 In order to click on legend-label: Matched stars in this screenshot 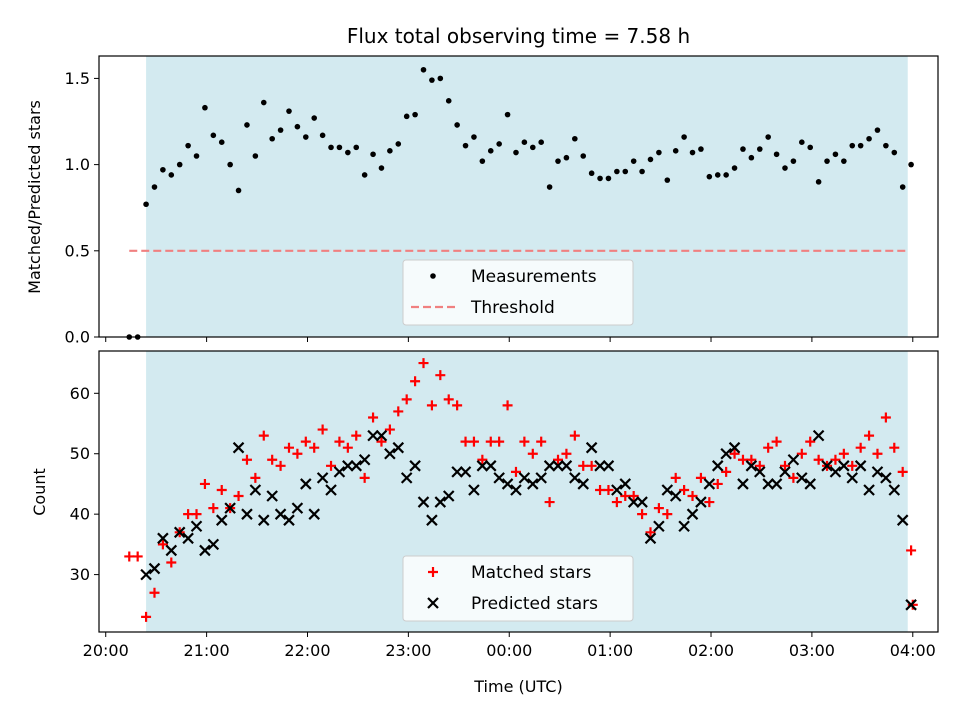, I will do `click(531, 573)`.